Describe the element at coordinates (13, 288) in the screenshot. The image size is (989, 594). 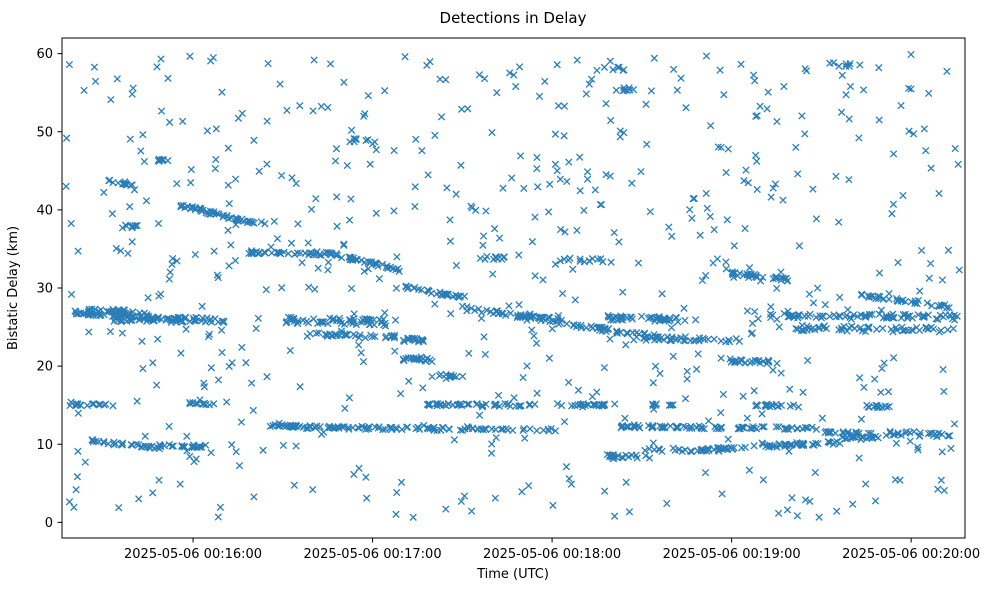
I see `y-axis-label: Bistatic Delay (km)` at that location.